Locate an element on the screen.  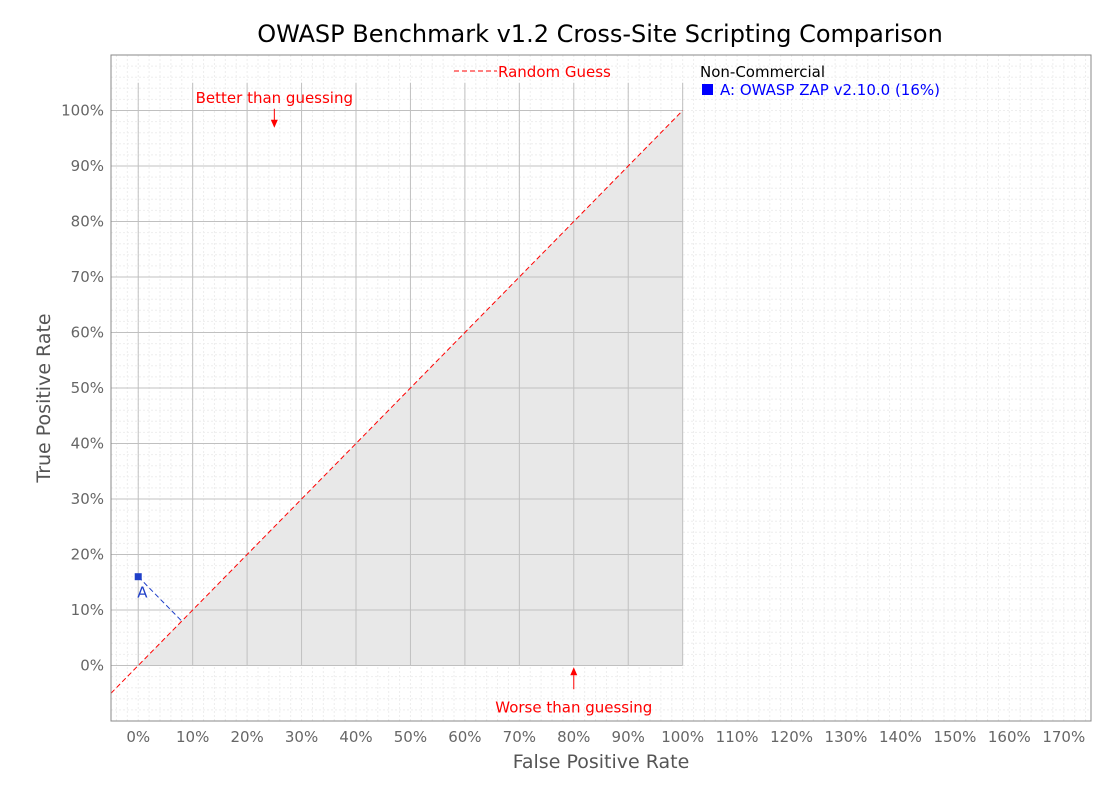
y-tick-label: 30% is located at coordinates (87, 499).